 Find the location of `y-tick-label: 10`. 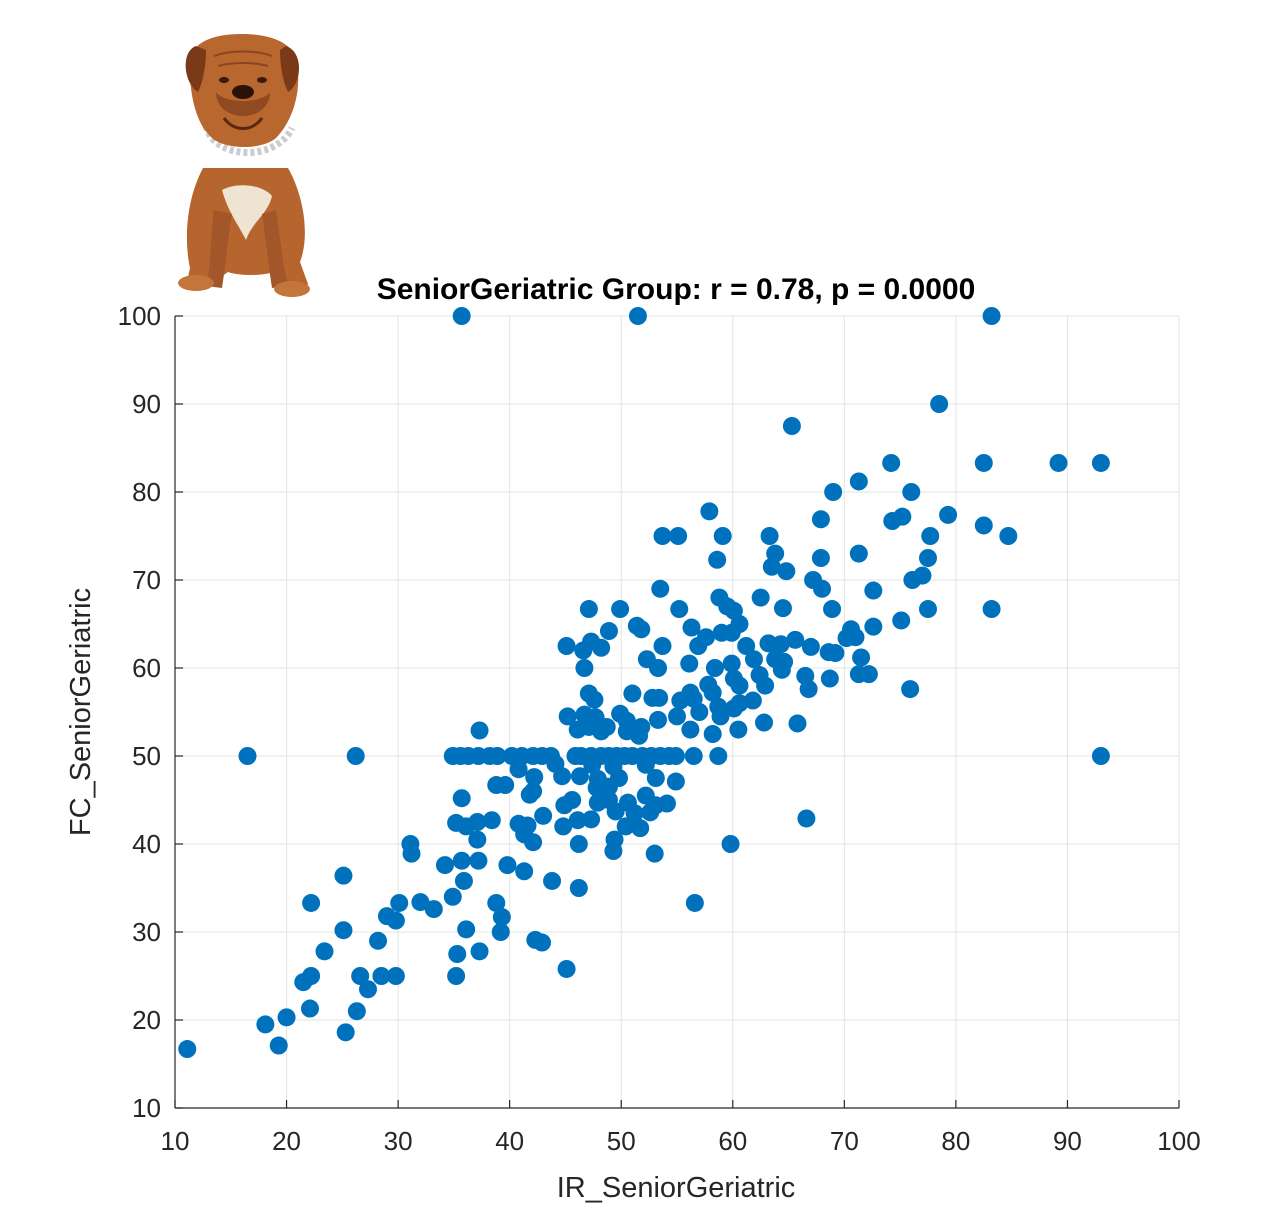

y-tick-label: 10 is located at coordinates (146, 1108).